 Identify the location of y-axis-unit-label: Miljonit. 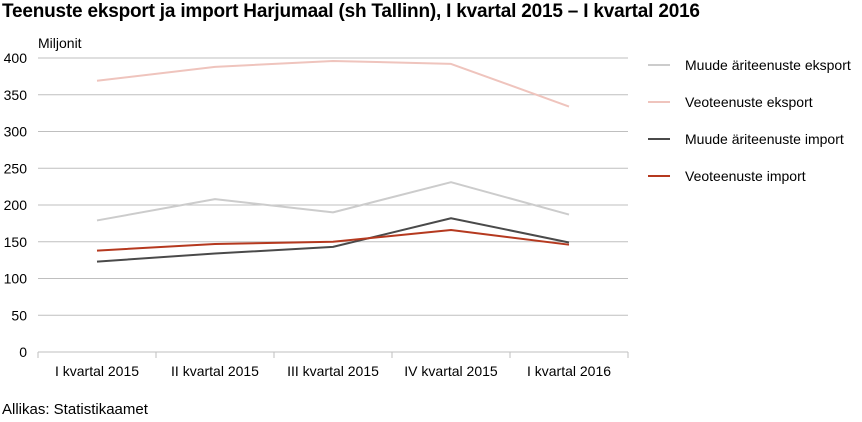
(60, 43).